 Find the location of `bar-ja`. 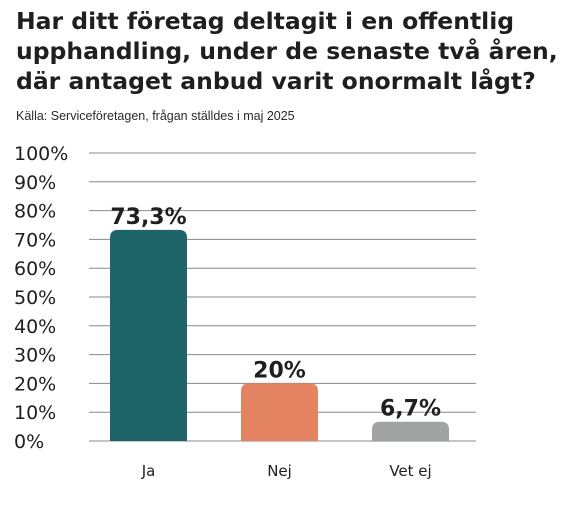

bar-ja is located at coordinates (148, 335).